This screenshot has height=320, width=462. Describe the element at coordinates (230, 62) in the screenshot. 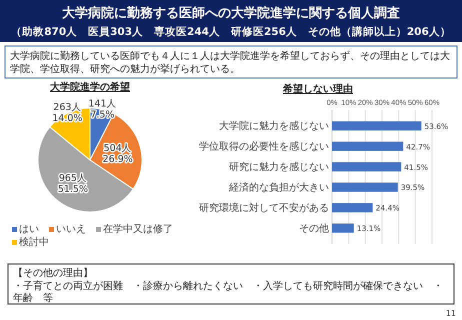

I see `text: 大学病院に勤務している医師でも４人に１人は大学院進学を希望しておらず、その理由としては大学院、学位取得、研究への魅力が挙げられている。` at that location.